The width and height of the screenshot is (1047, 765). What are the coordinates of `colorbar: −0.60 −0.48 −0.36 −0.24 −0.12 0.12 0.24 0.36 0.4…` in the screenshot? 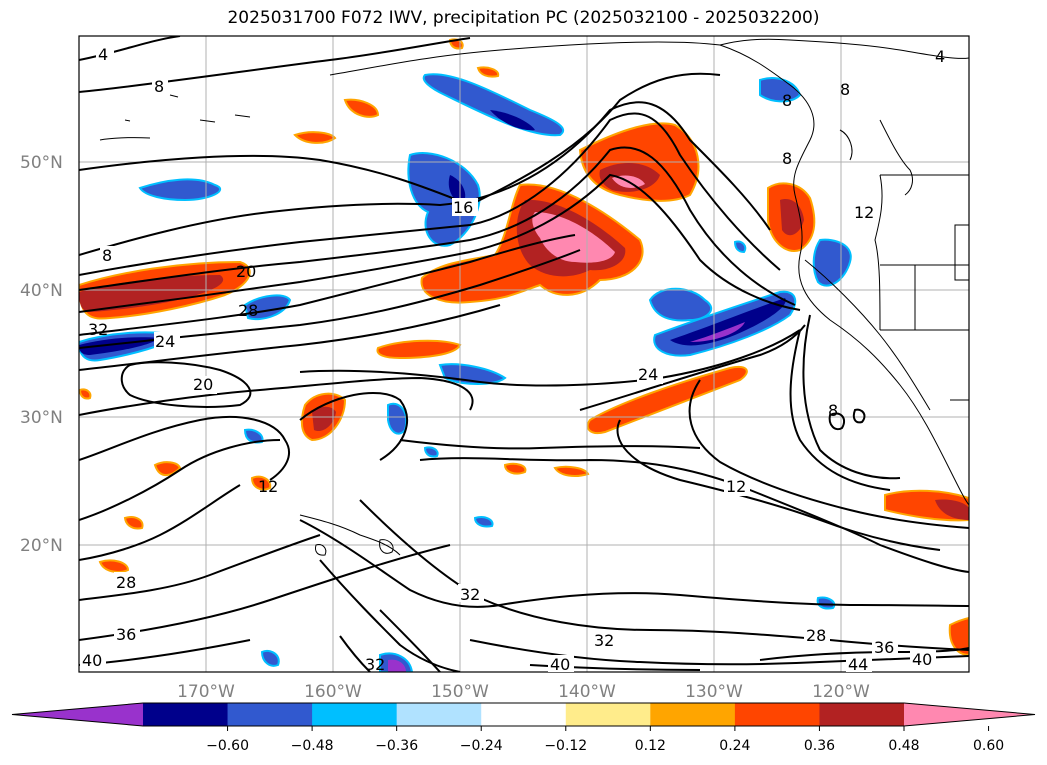 It's located at (523, 728).